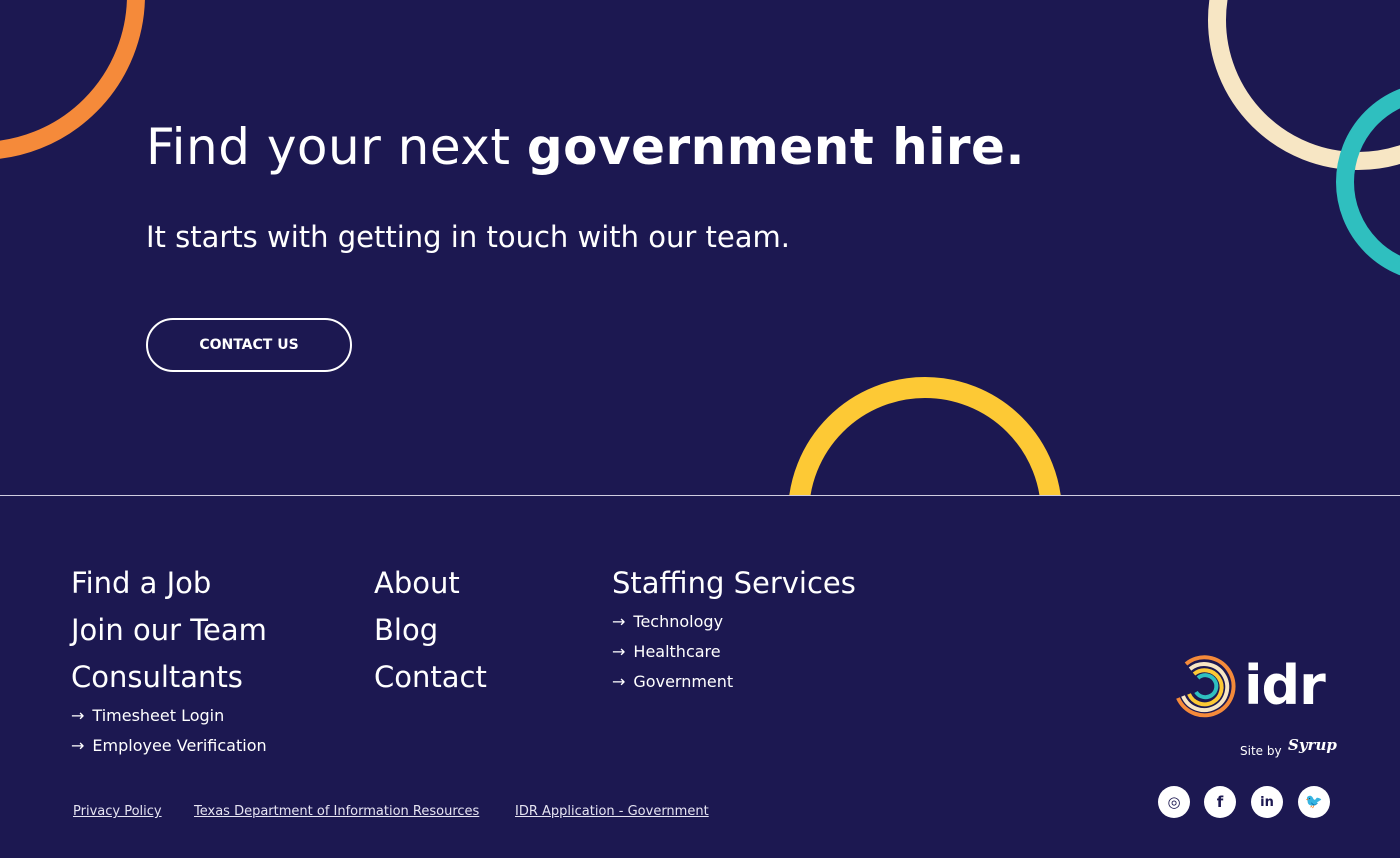  Describe the element at coordinates (925, 436) in the screenshot. I see `yellow-ring-decoration` at that location.